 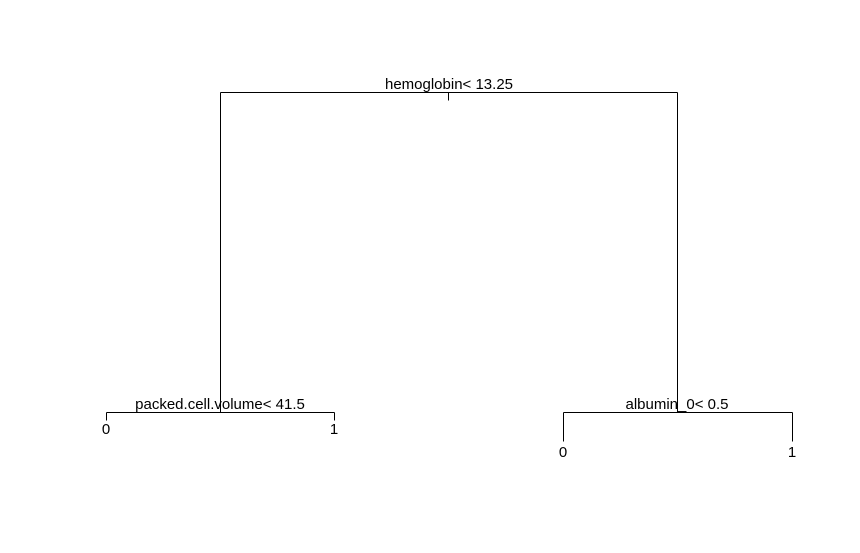 I want to click on leaf-left-left: 0, so click(x=106, y=429).